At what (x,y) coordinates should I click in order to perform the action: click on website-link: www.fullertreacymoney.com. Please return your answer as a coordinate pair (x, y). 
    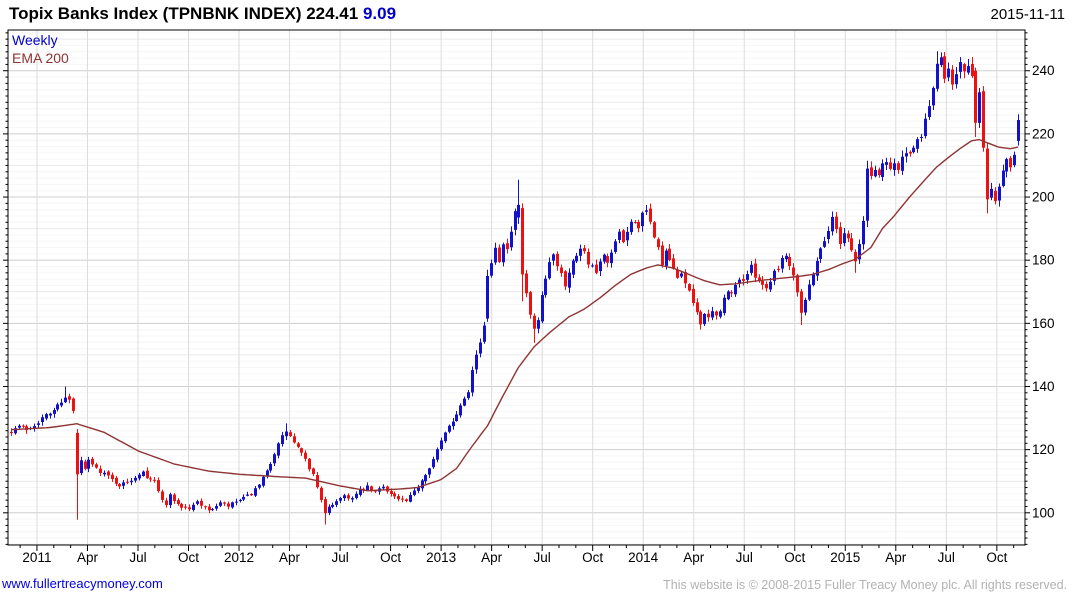
    Looking at the image, I should click on (82, 583).